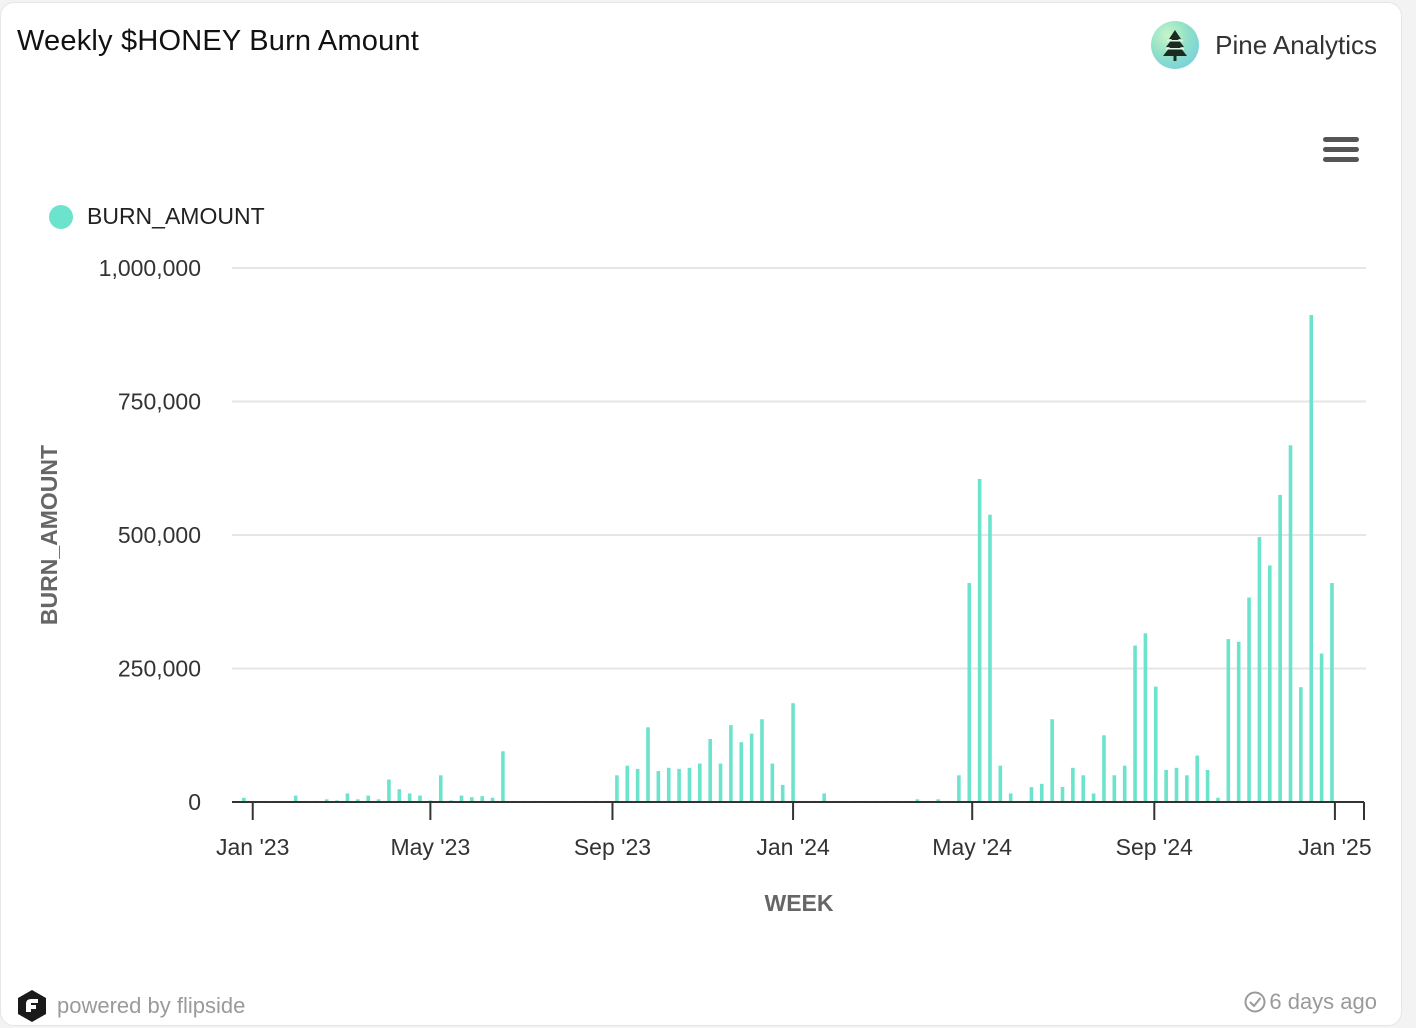  I want to click on brand: Pine Analytics, so click(1264, 45).